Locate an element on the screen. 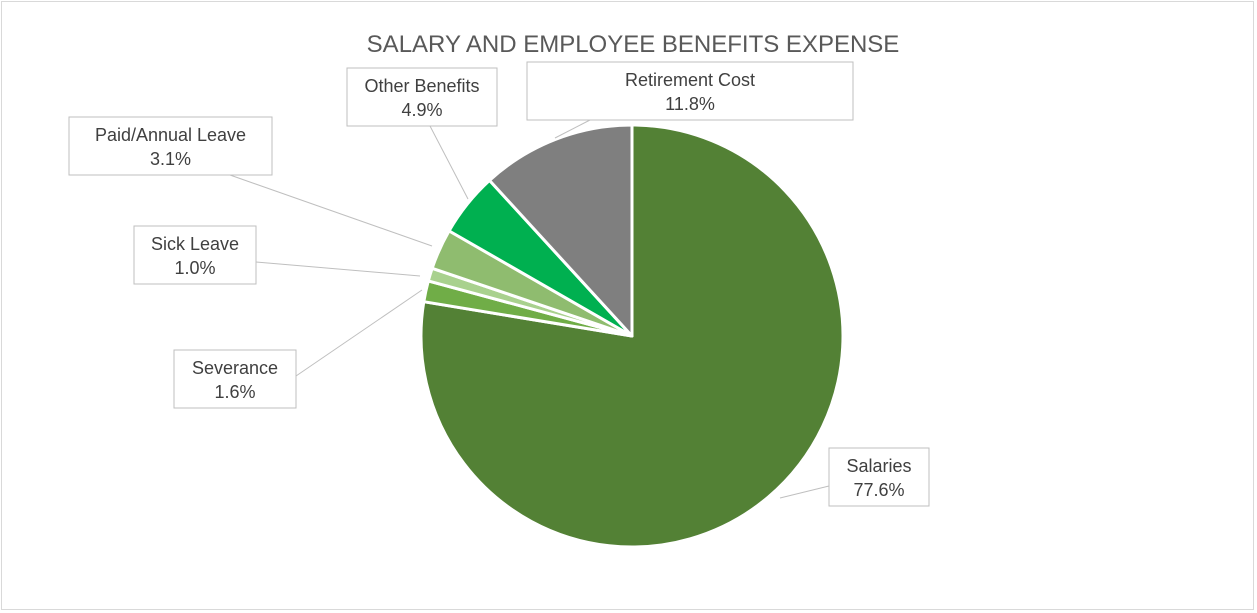 The image size is (1257, 613). data-label-percent: 3.1% is located at coordinates (170, 159).